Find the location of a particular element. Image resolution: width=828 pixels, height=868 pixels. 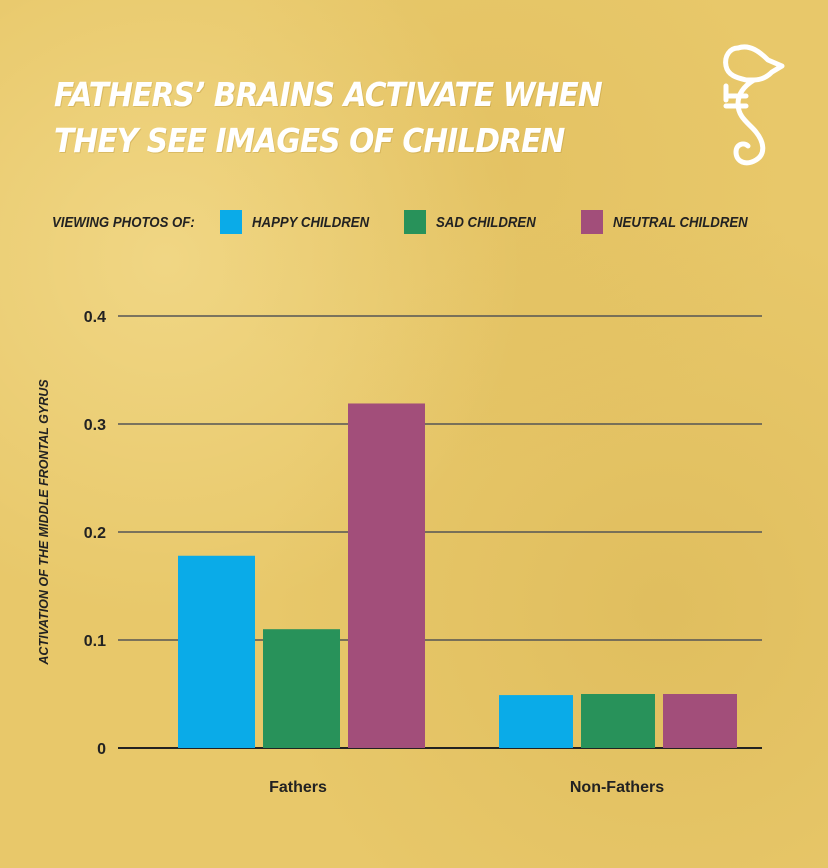

legend-title: VIEWING PHOTOS OF: is located at coordinates (123, 222).